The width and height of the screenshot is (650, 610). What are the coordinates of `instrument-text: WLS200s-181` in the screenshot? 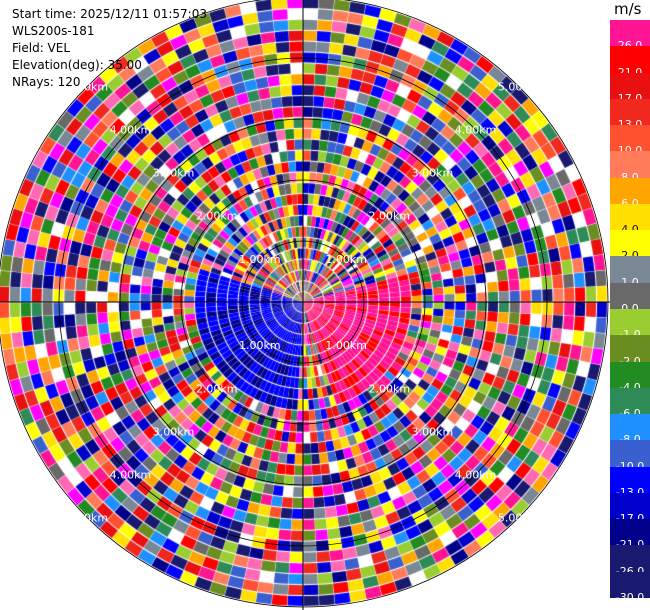 It's located at (53, 31).